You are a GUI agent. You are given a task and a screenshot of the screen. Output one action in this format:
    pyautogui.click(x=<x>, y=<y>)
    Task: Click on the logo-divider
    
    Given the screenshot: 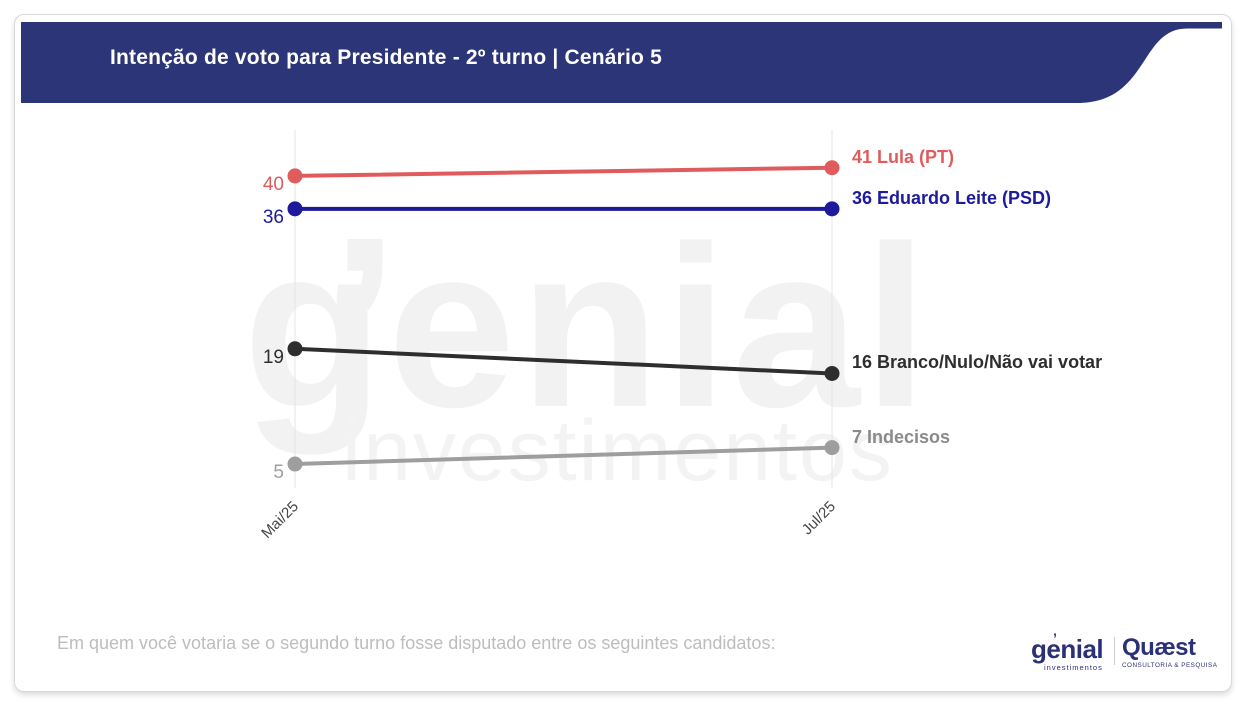 What is the action you would take?
    pyautogui.click(x=1114, y=651)
    